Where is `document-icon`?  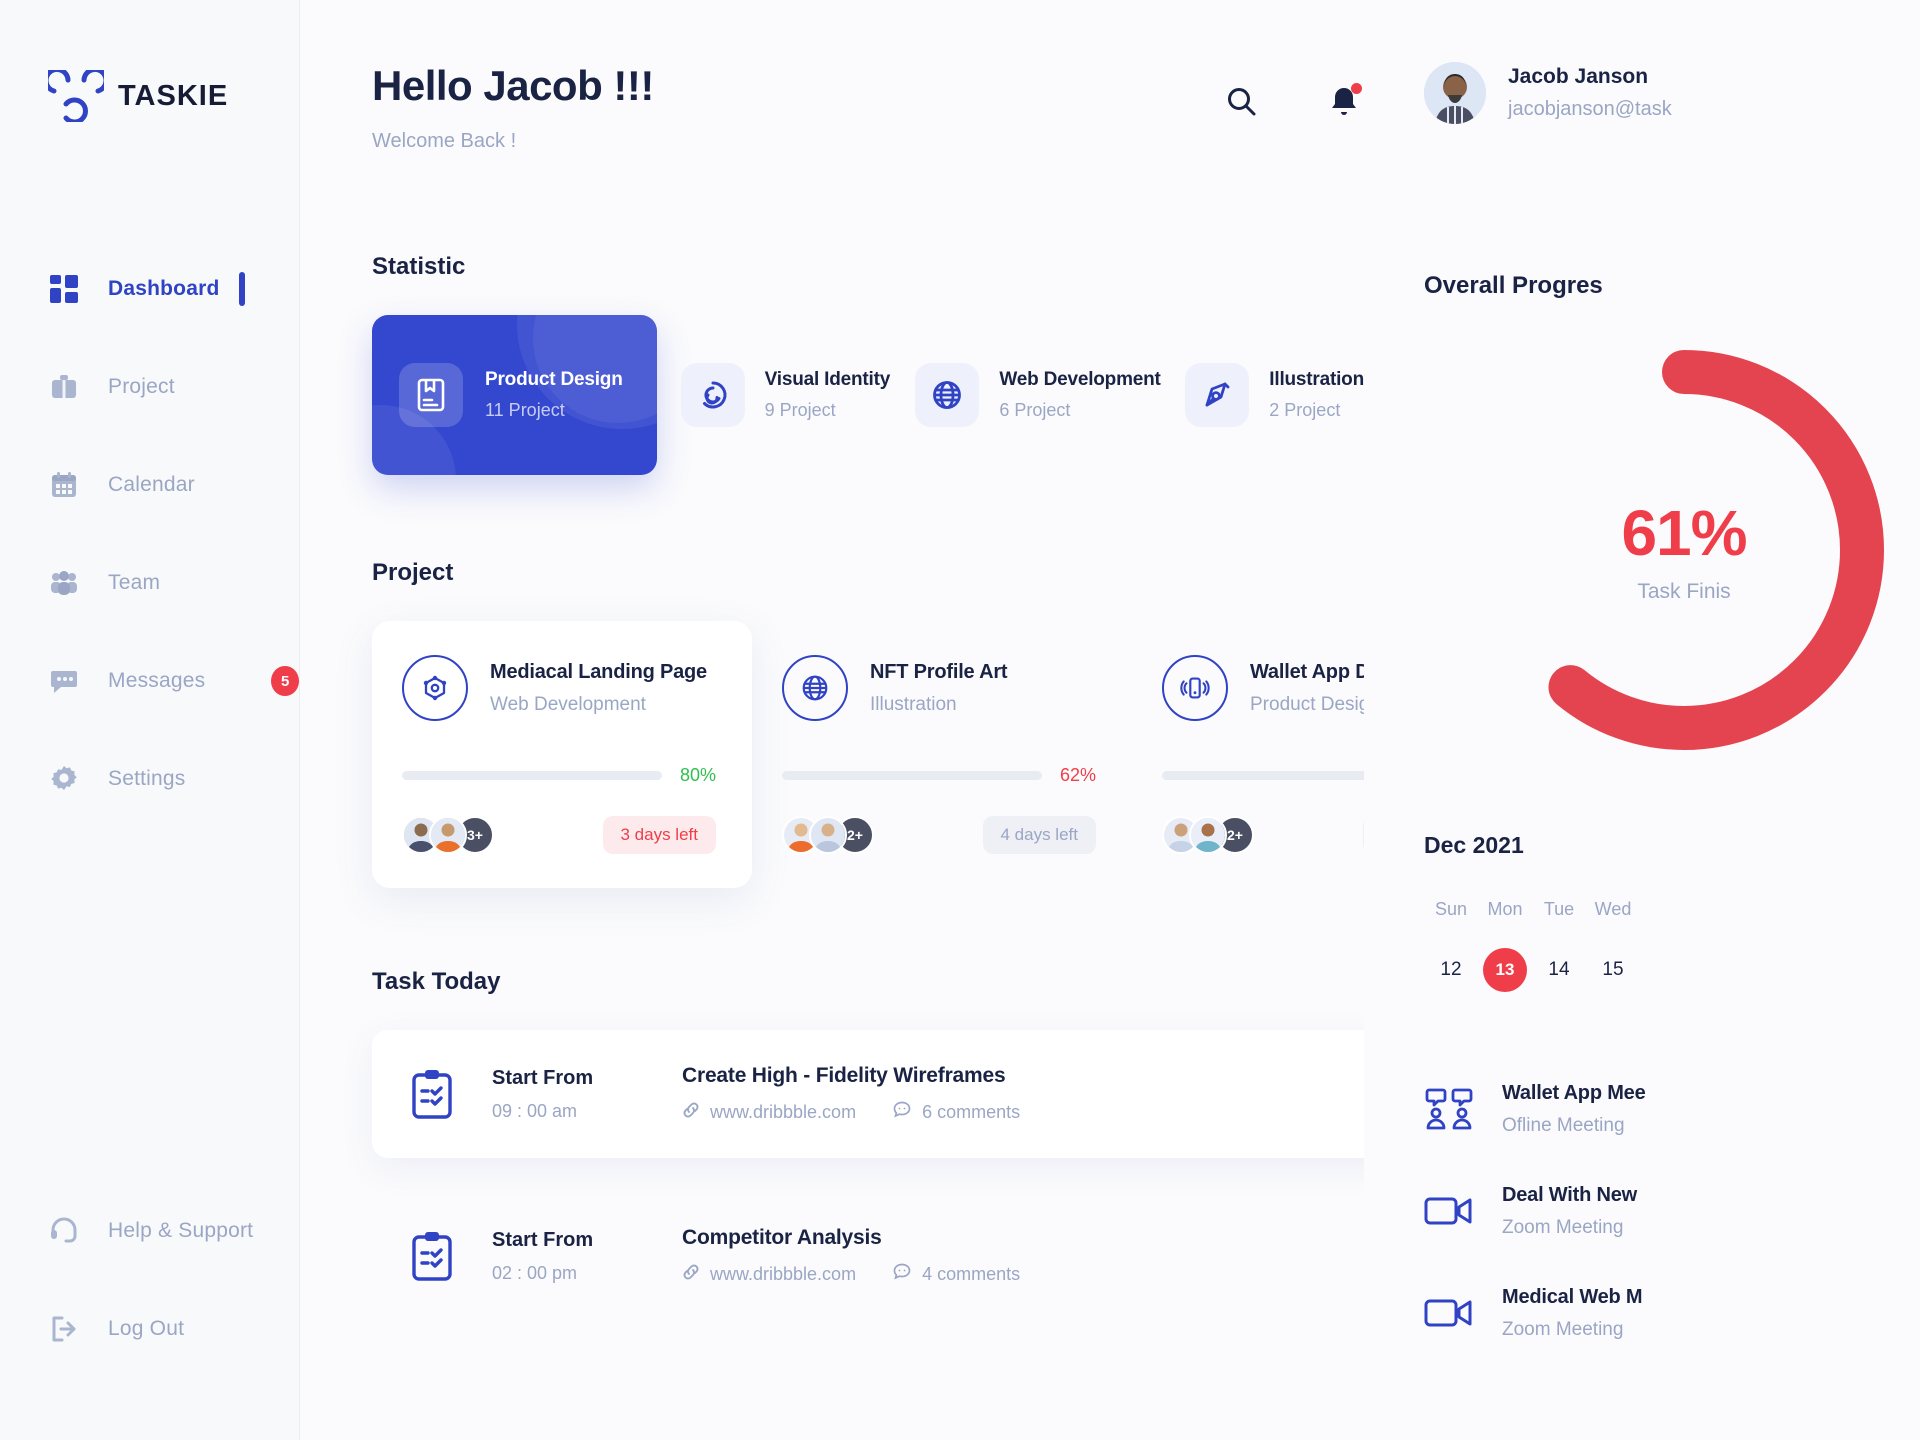
document-icon is located at coordinates (431, 395).